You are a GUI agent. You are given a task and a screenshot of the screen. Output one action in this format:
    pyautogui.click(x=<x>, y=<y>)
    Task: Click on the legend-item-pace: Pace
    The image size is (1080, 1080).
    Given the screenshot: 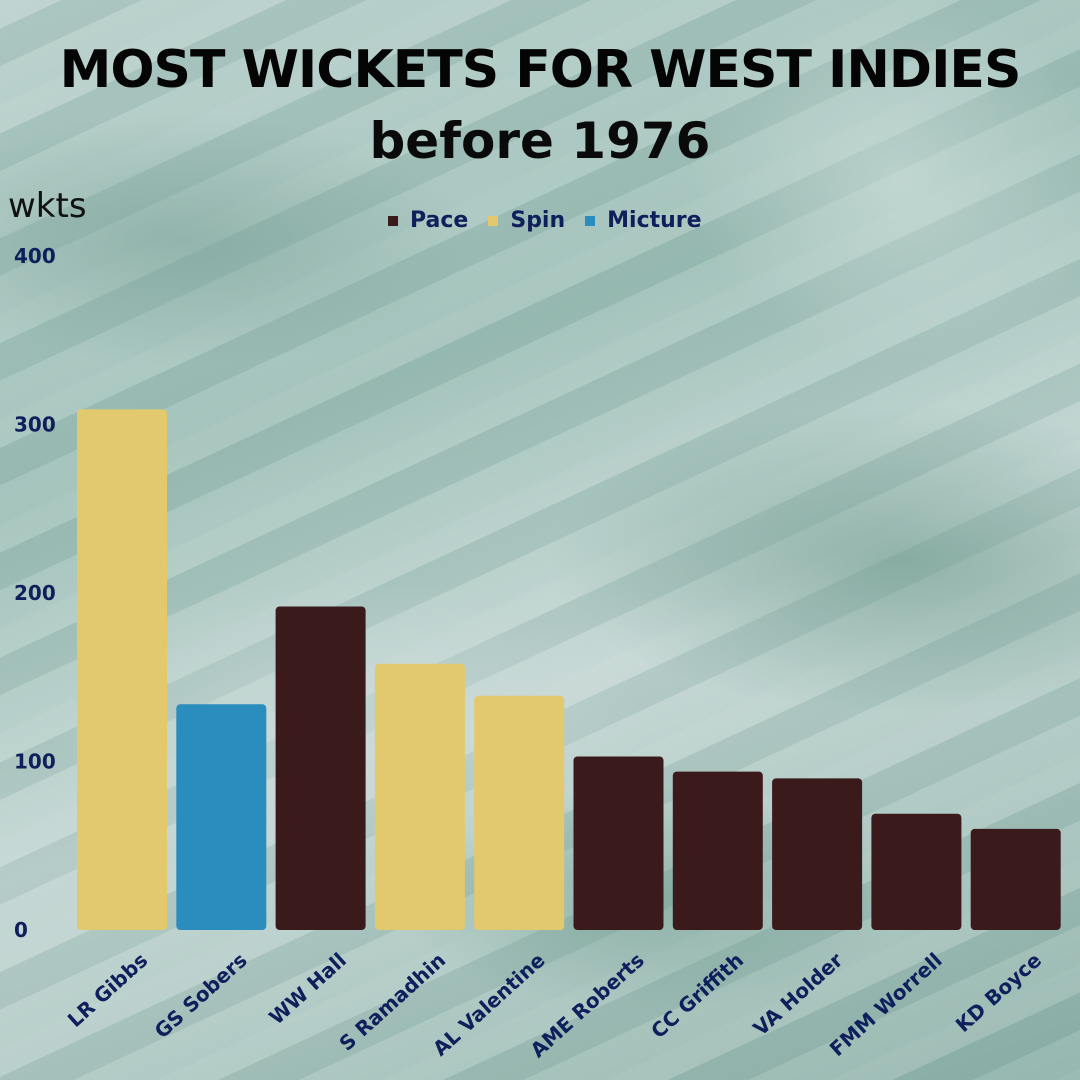 What is the action you would take?
    pyautogui.click(x=428, y=220)
    